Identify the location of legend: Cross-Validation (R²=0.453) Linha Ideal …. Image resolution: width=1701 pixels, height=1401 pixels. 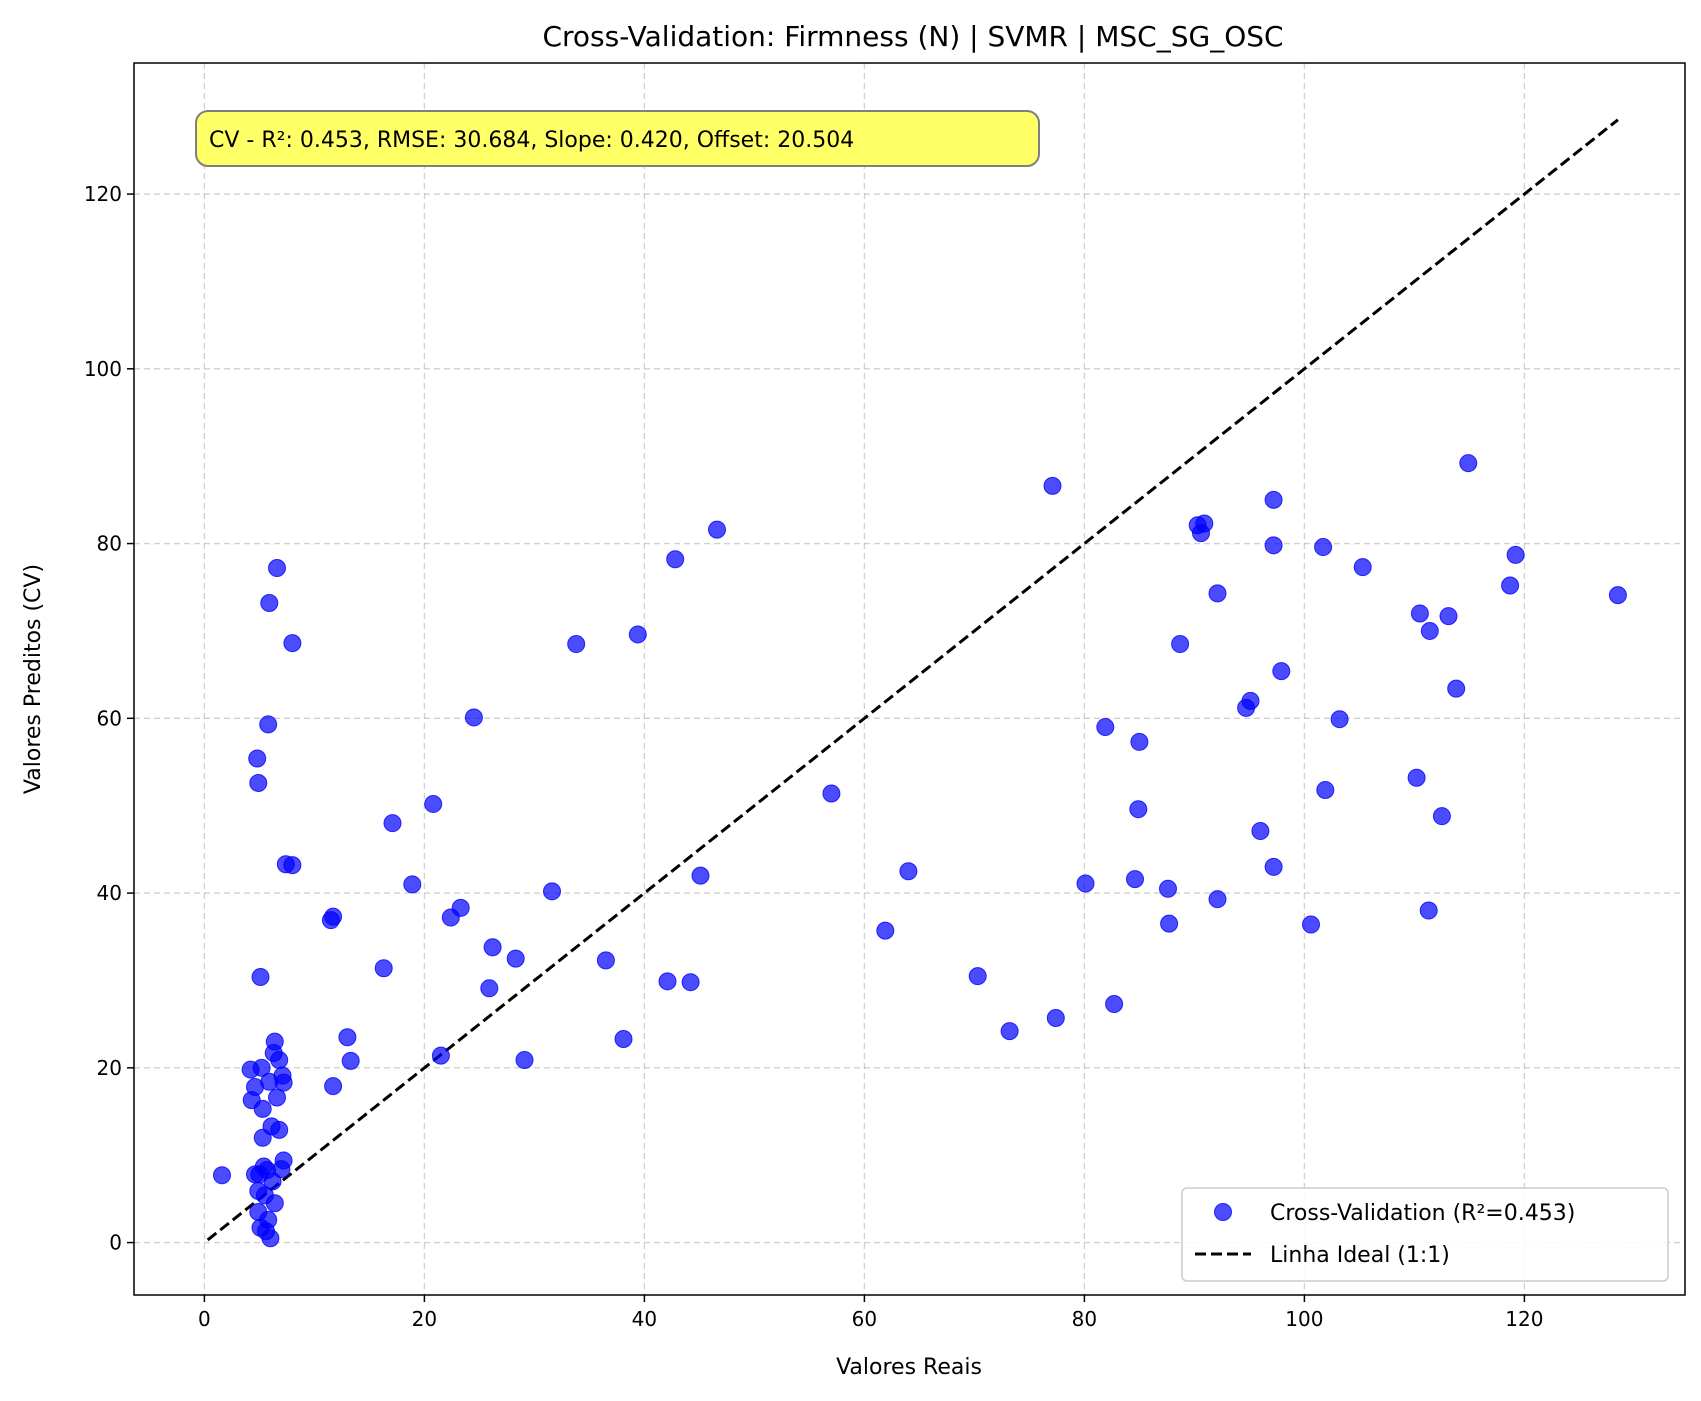
(1425, 1234).